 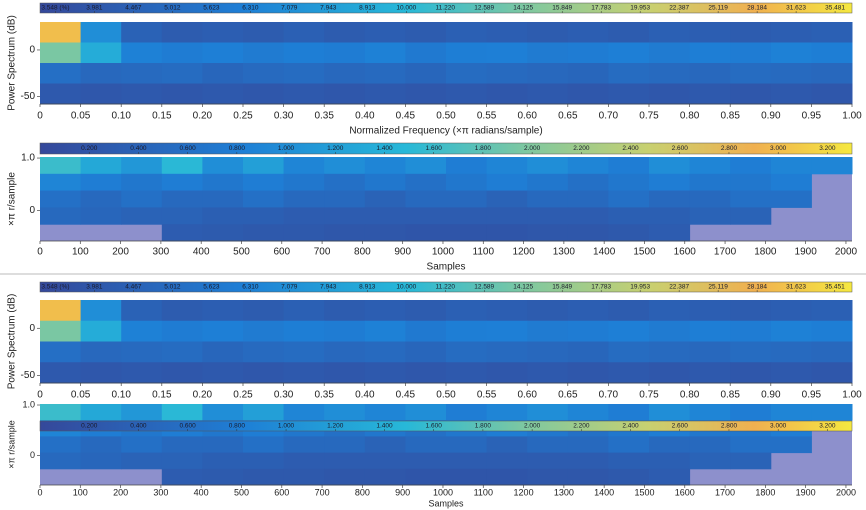 What do you see at coordinates (434, 148) in the screenshot?
I see `colorbar-label: 1.600` at bounding box center [434, 148].